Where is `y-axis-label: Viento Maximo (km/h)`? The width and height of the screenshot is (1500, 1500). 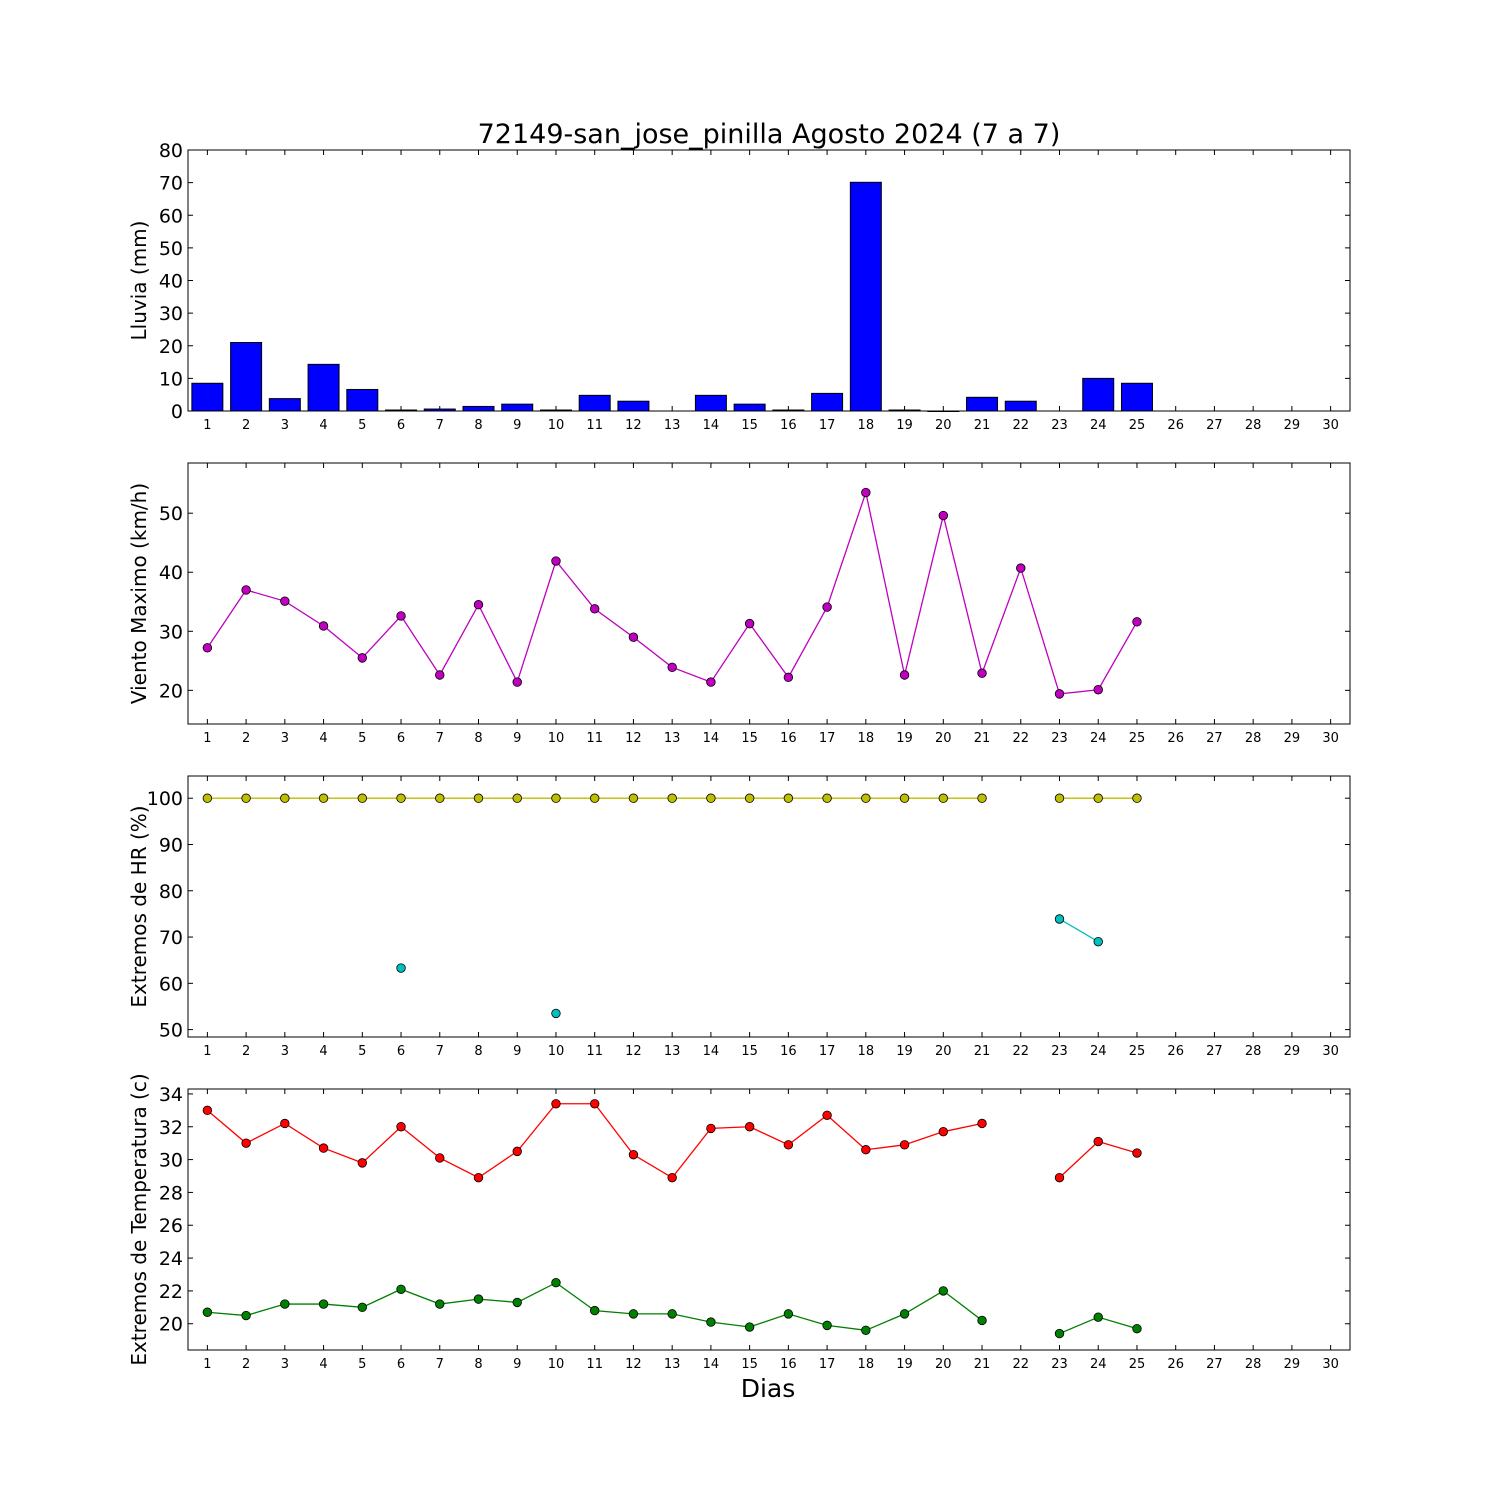 y-axis-label: Viento Maximo (km/h) is located at coordinates (139, 593).